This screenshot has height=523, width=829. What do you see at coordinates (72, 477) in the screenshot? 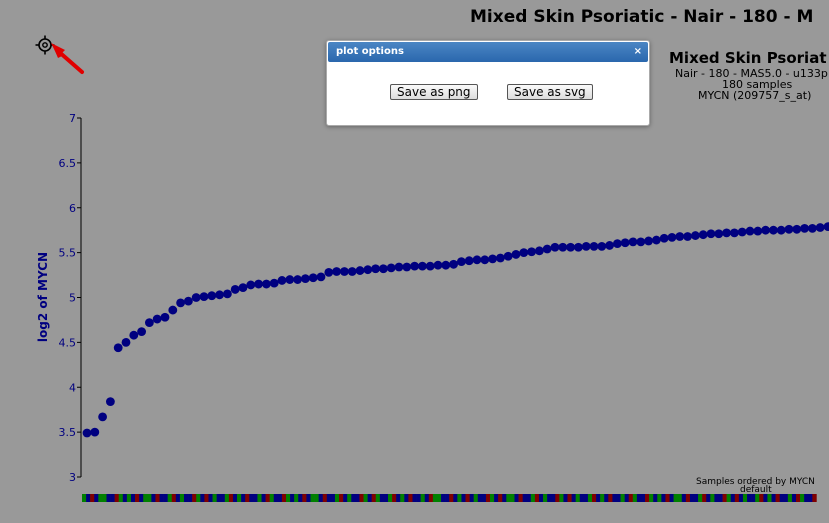
I see `y-tick-label: 3` at bounding box center [72, 477].